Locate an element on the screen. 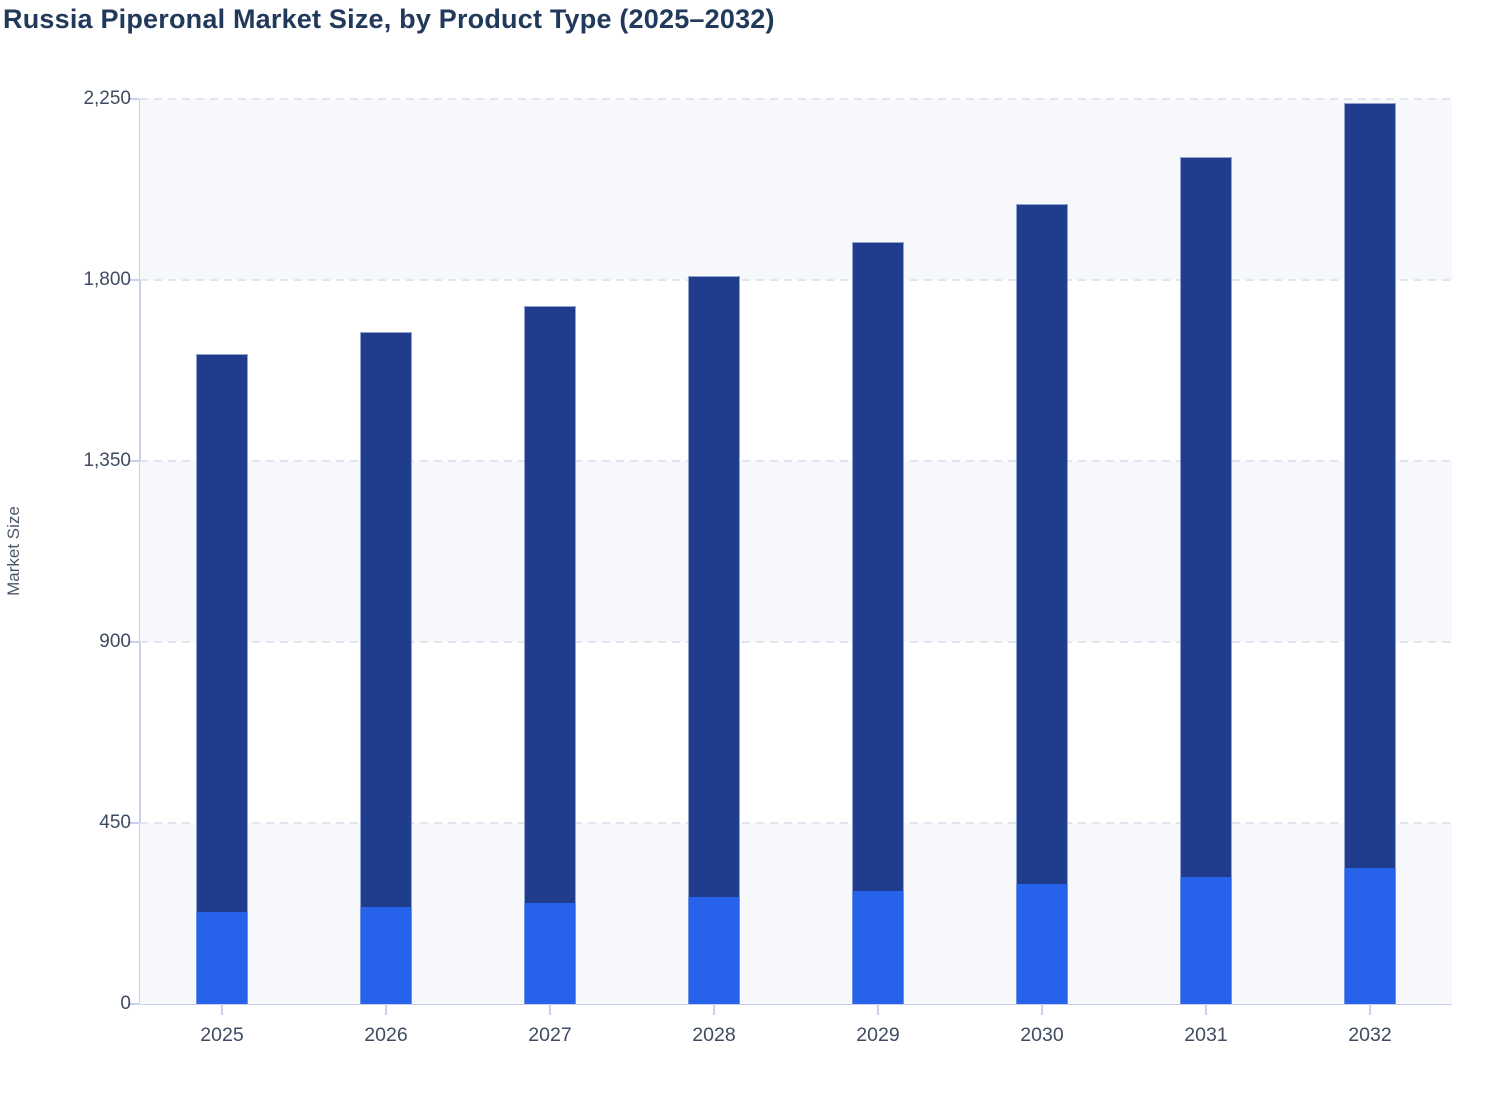  bar-segment-top-segment-dark-navy-2029 is located at coordinates (878, 566).